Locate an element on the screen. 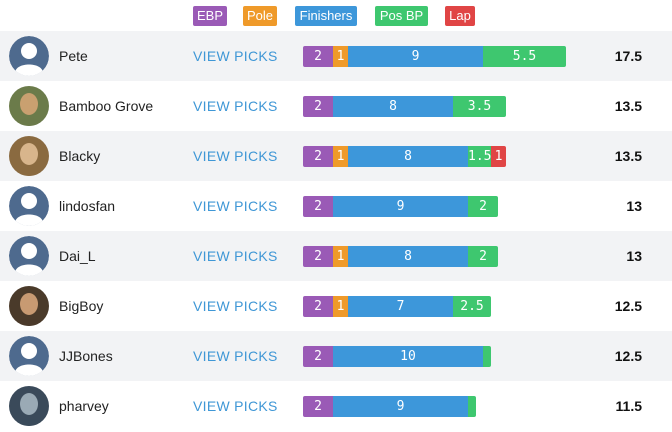  points-bar: 2 1 7 2.5 is located at coordinates (397, 306).